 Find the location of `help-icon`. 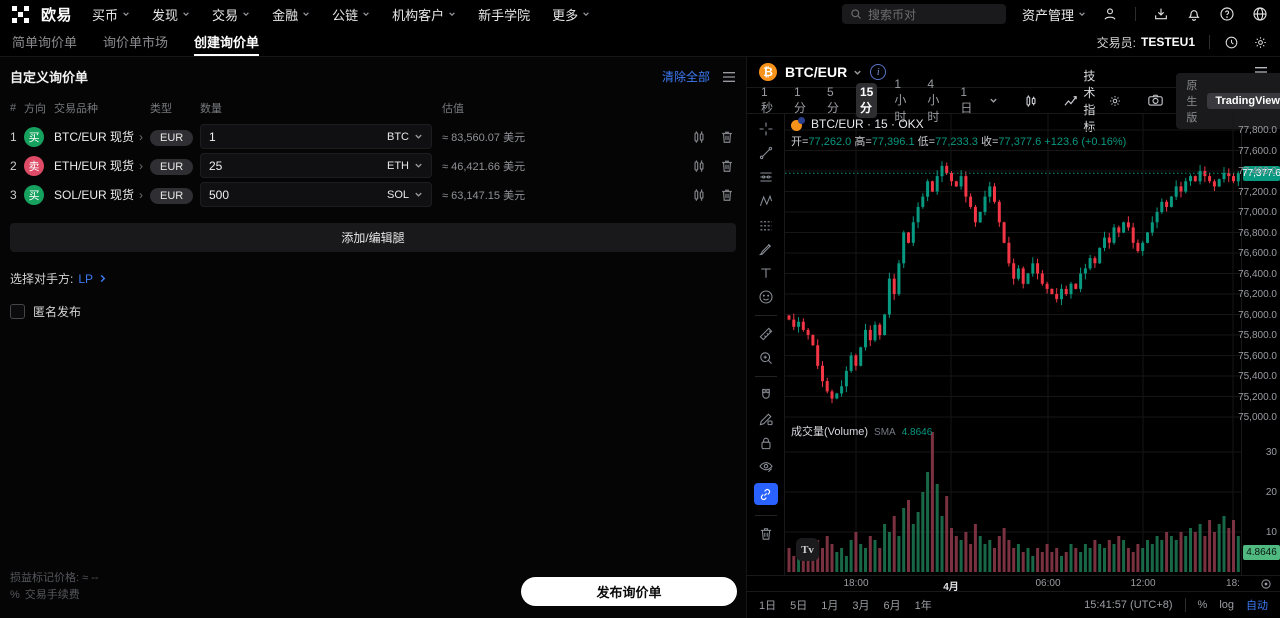

help-icon is located at coordinates (1227, 14).